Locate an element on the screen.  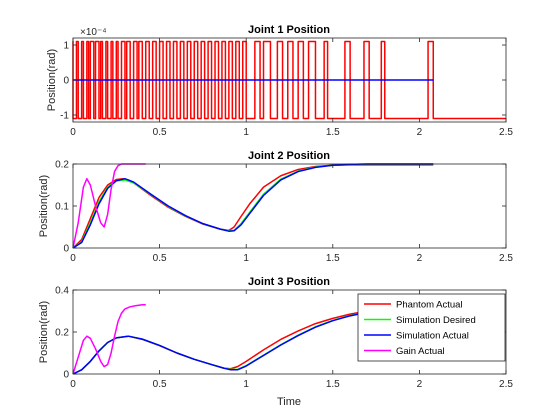
chart-title: Joint 3 Position is located at coordinates (289, 282).